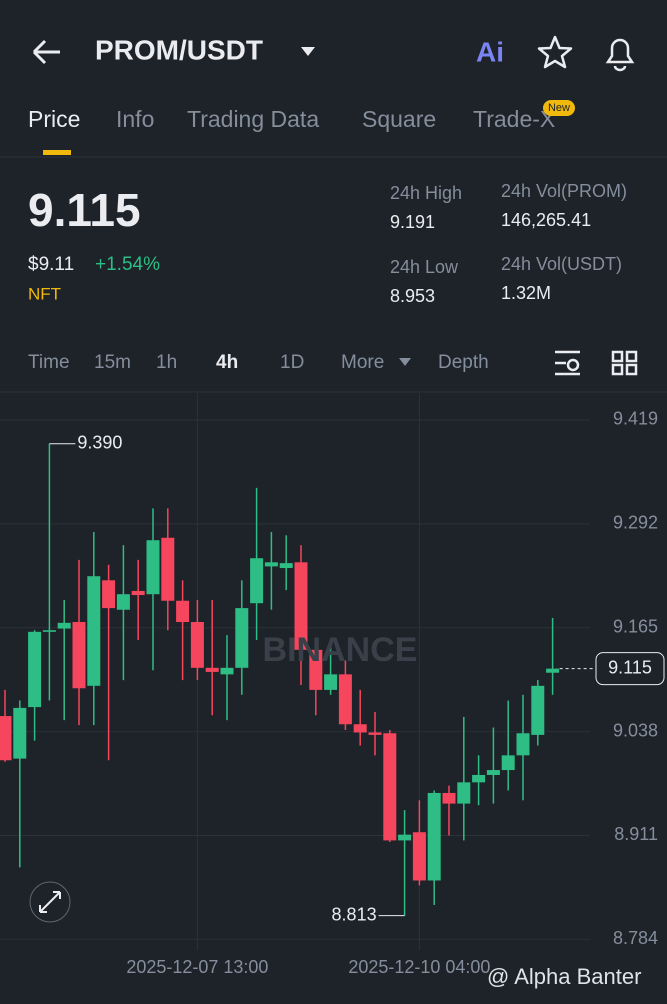  I want to click on watermark: BINANCE, so click(340, 650).